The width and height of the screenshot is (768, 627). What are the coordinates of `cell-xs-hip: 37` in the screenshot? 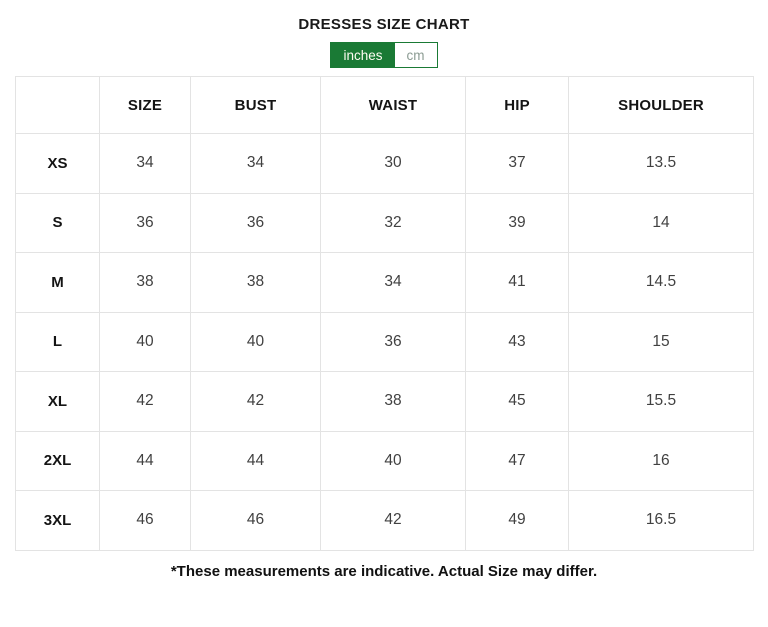 It's located at (517, 163).